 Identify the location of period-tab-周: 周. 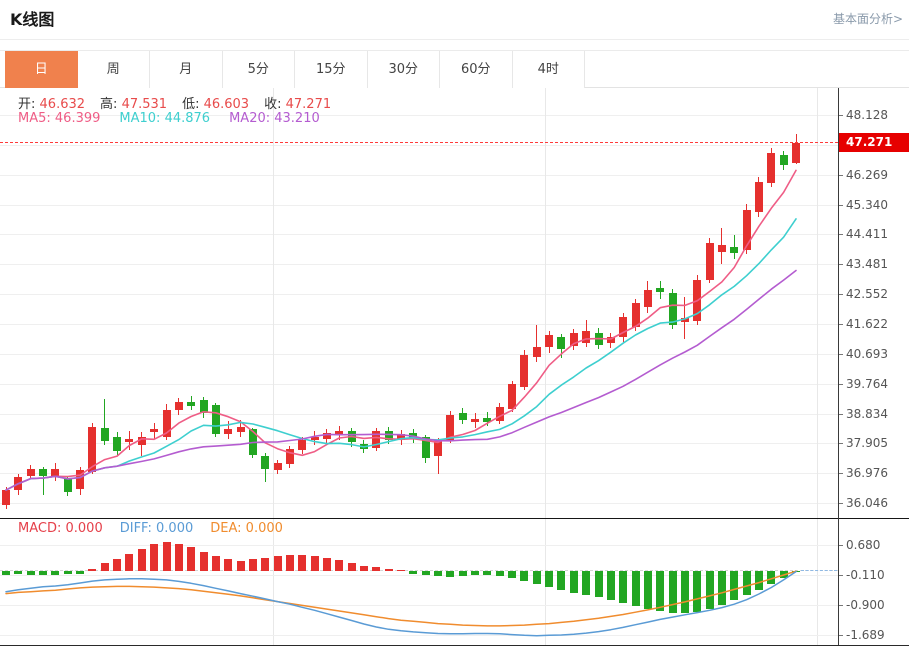
(113, 69).